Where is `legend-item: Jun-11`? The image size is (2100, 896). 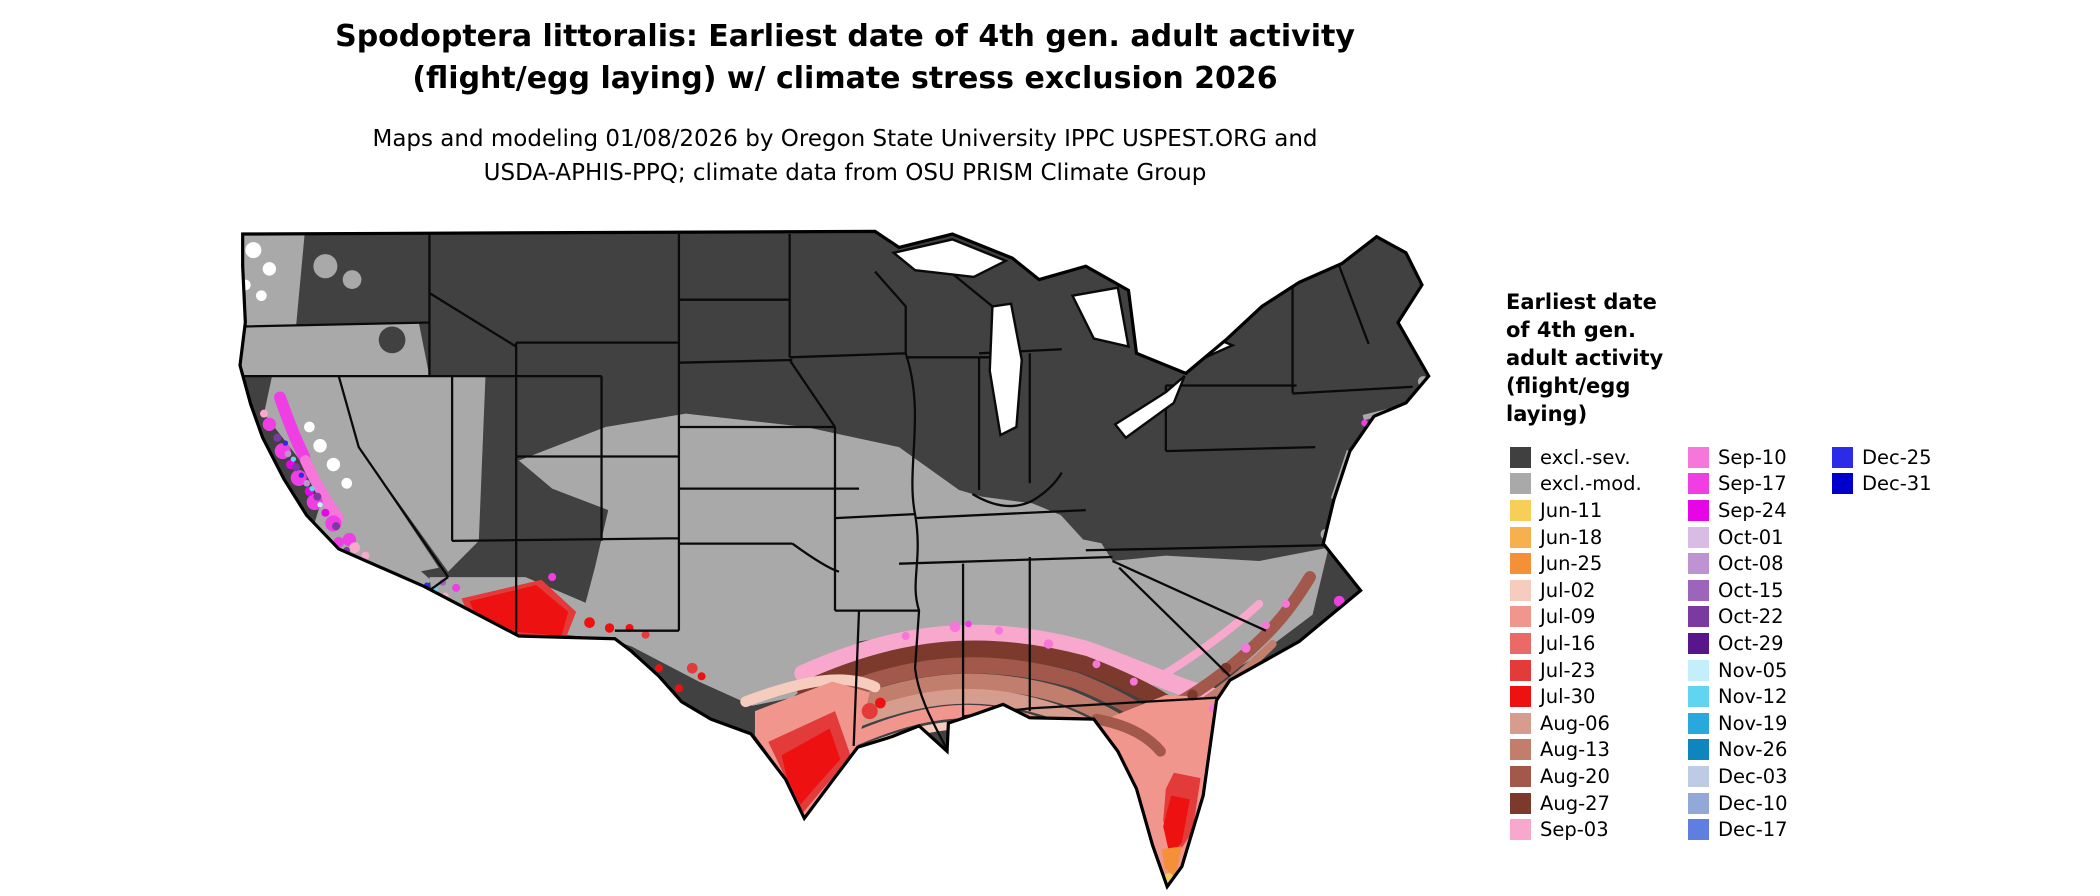 legend-item: Jun-11 is located at coordinates (1576, 510).